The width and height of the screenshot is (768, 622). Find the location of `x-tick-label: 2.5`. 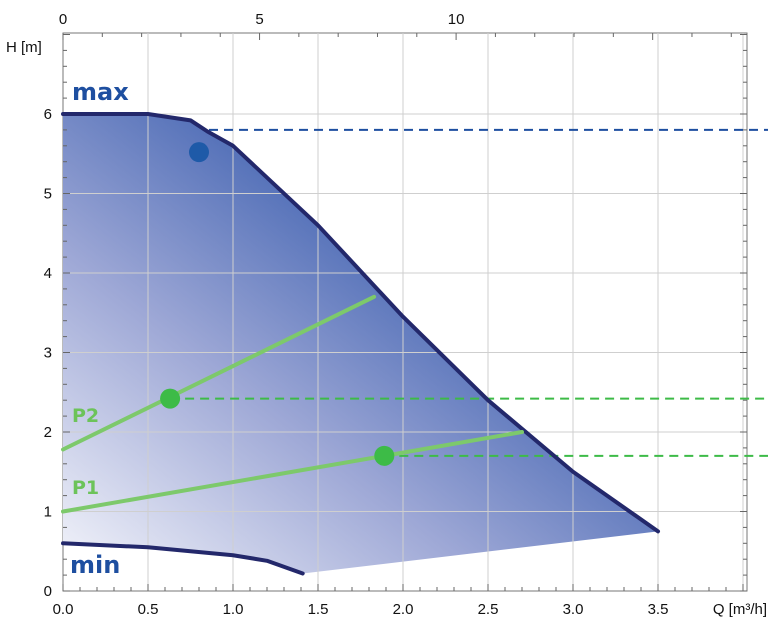

x-tick-label: 2.5 is located at coordinates (488, 609).